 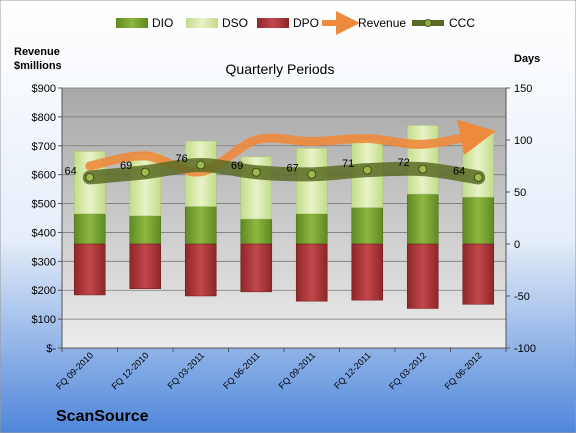 What do you see at coordinates (290, 148) in the screenshot?
I see `revenue-line` at bounding box center [290, 148].